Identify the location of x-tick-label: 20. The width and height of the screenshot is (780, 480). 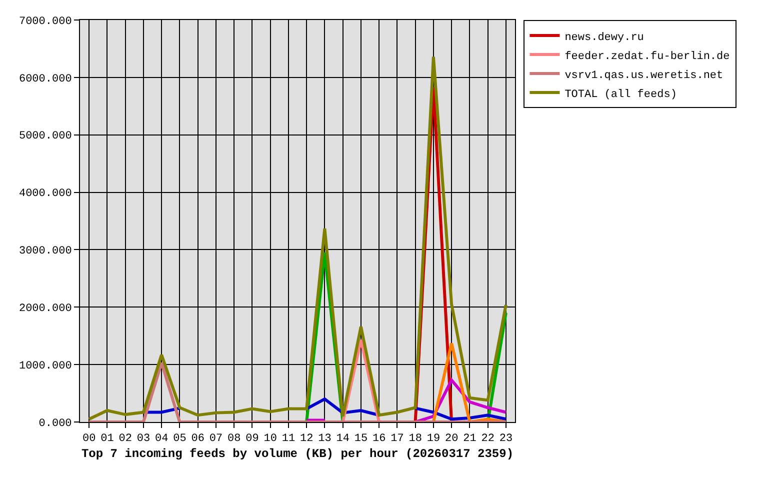
(451, 439).